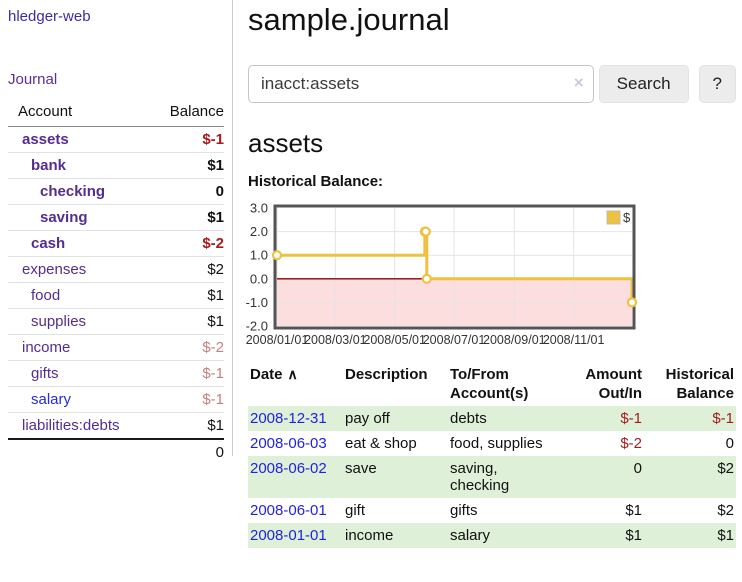  I want to click on y-tick-label: 0.0, so click(259, 278).